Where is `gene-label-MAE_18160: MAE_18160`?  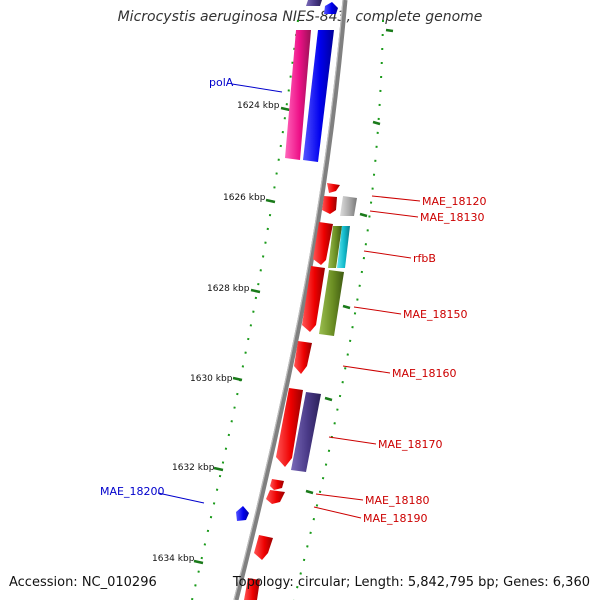 gene-label-MAE_18160: MAE_18160 is located at coordinates (424, 373).